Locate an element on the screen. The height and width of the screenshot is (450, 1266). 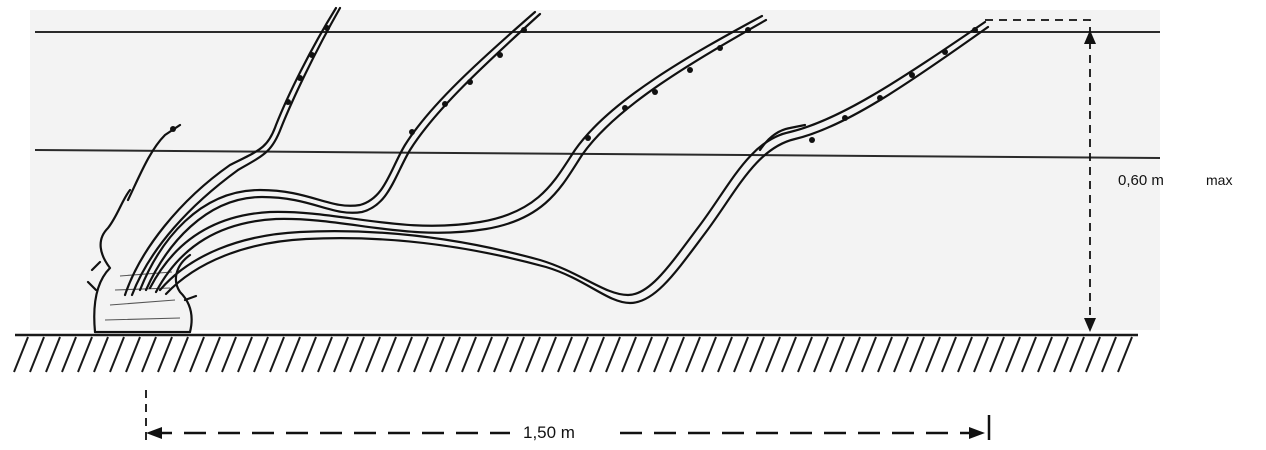
arrow-up-icon is located at coordinates (1090, 37).